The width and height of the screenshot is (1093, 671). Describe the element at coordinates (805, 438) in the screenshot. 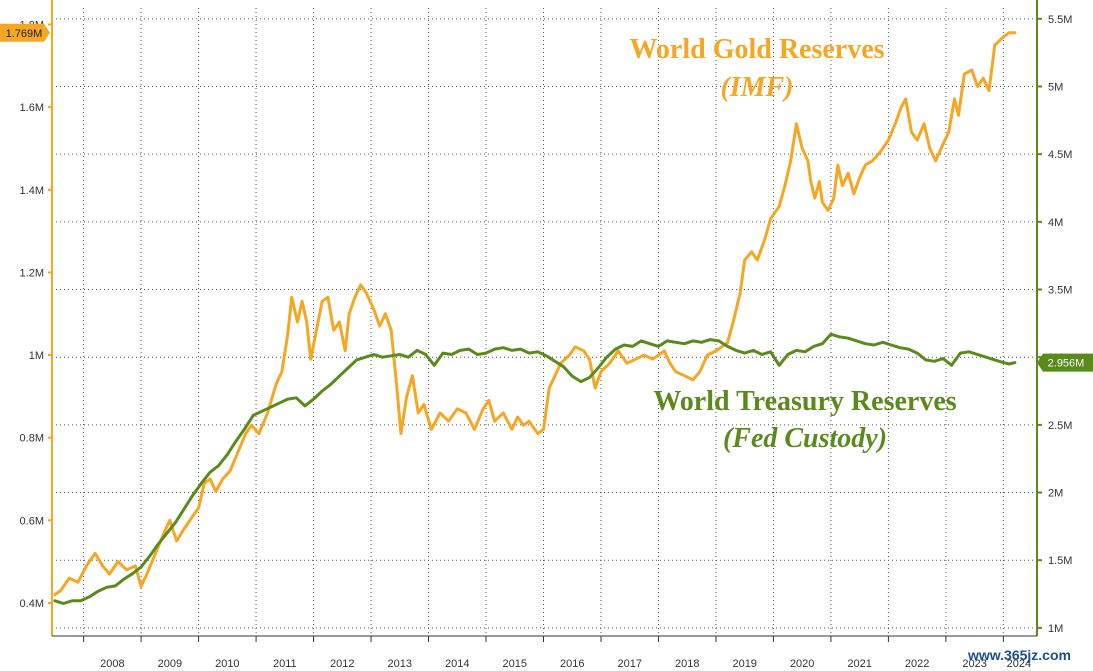

I see `treasury-subtitle-label: (Fed Custody)` at that location.